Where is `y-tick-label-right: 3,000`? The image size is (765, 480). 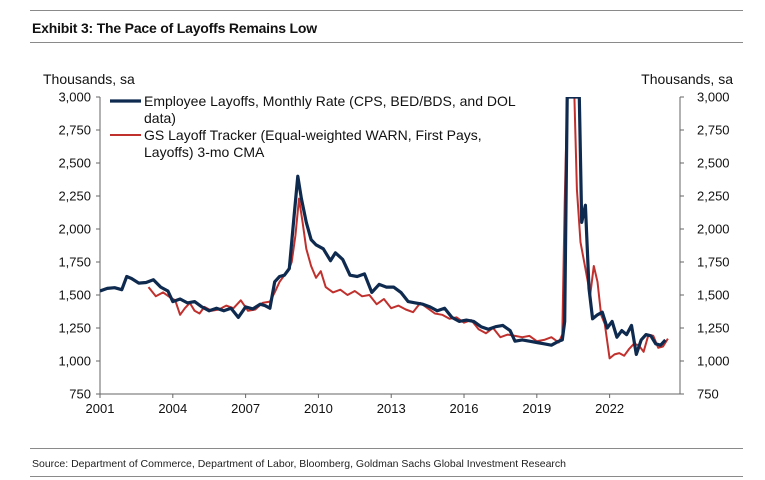
y-tick-label-right: 3,000 is located at coordinates (713, 97).